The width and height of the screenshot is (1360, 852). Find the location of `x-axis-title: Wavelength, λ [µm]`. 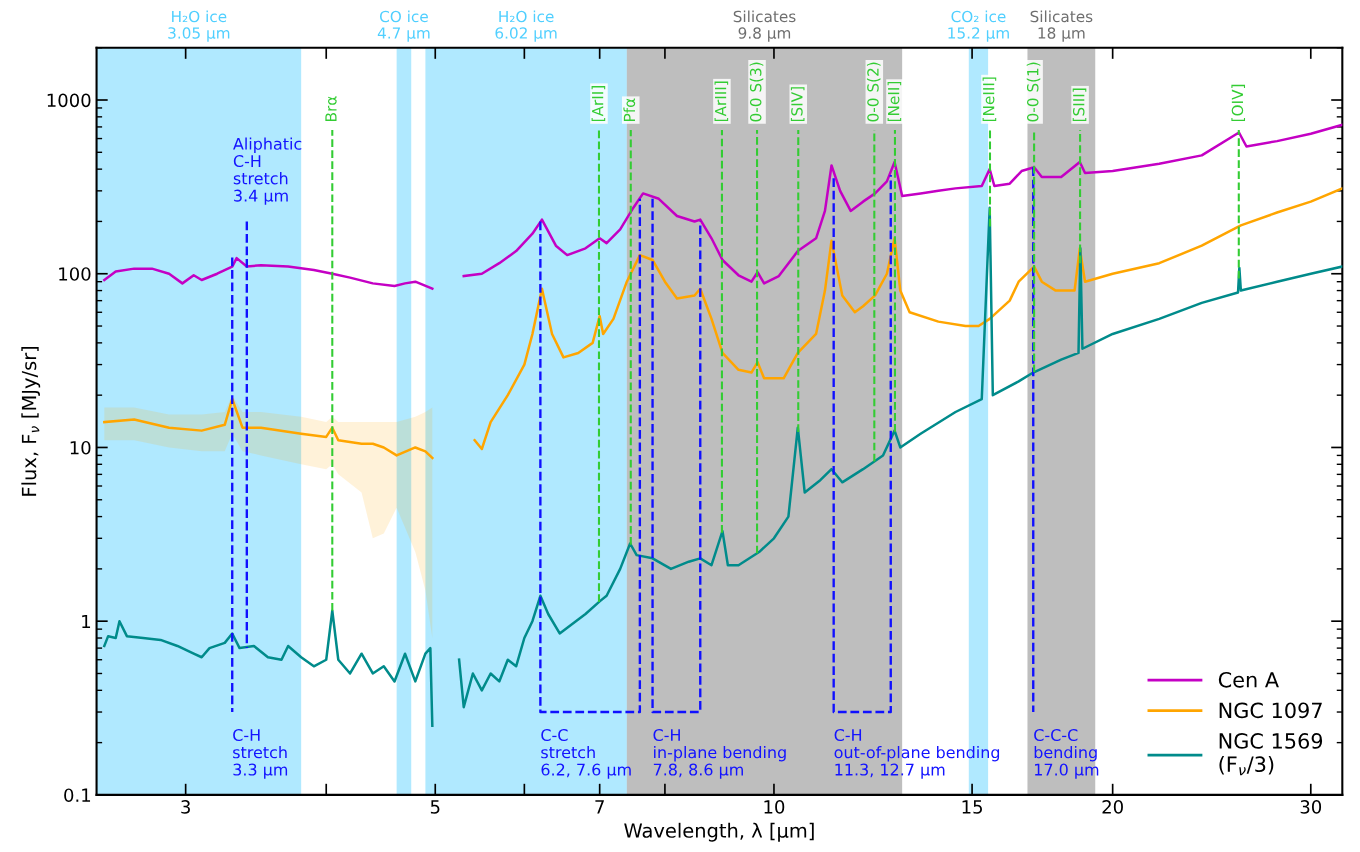

x-axis-title: Wavelength, λ [µm] is located at coordinates (719, 832).